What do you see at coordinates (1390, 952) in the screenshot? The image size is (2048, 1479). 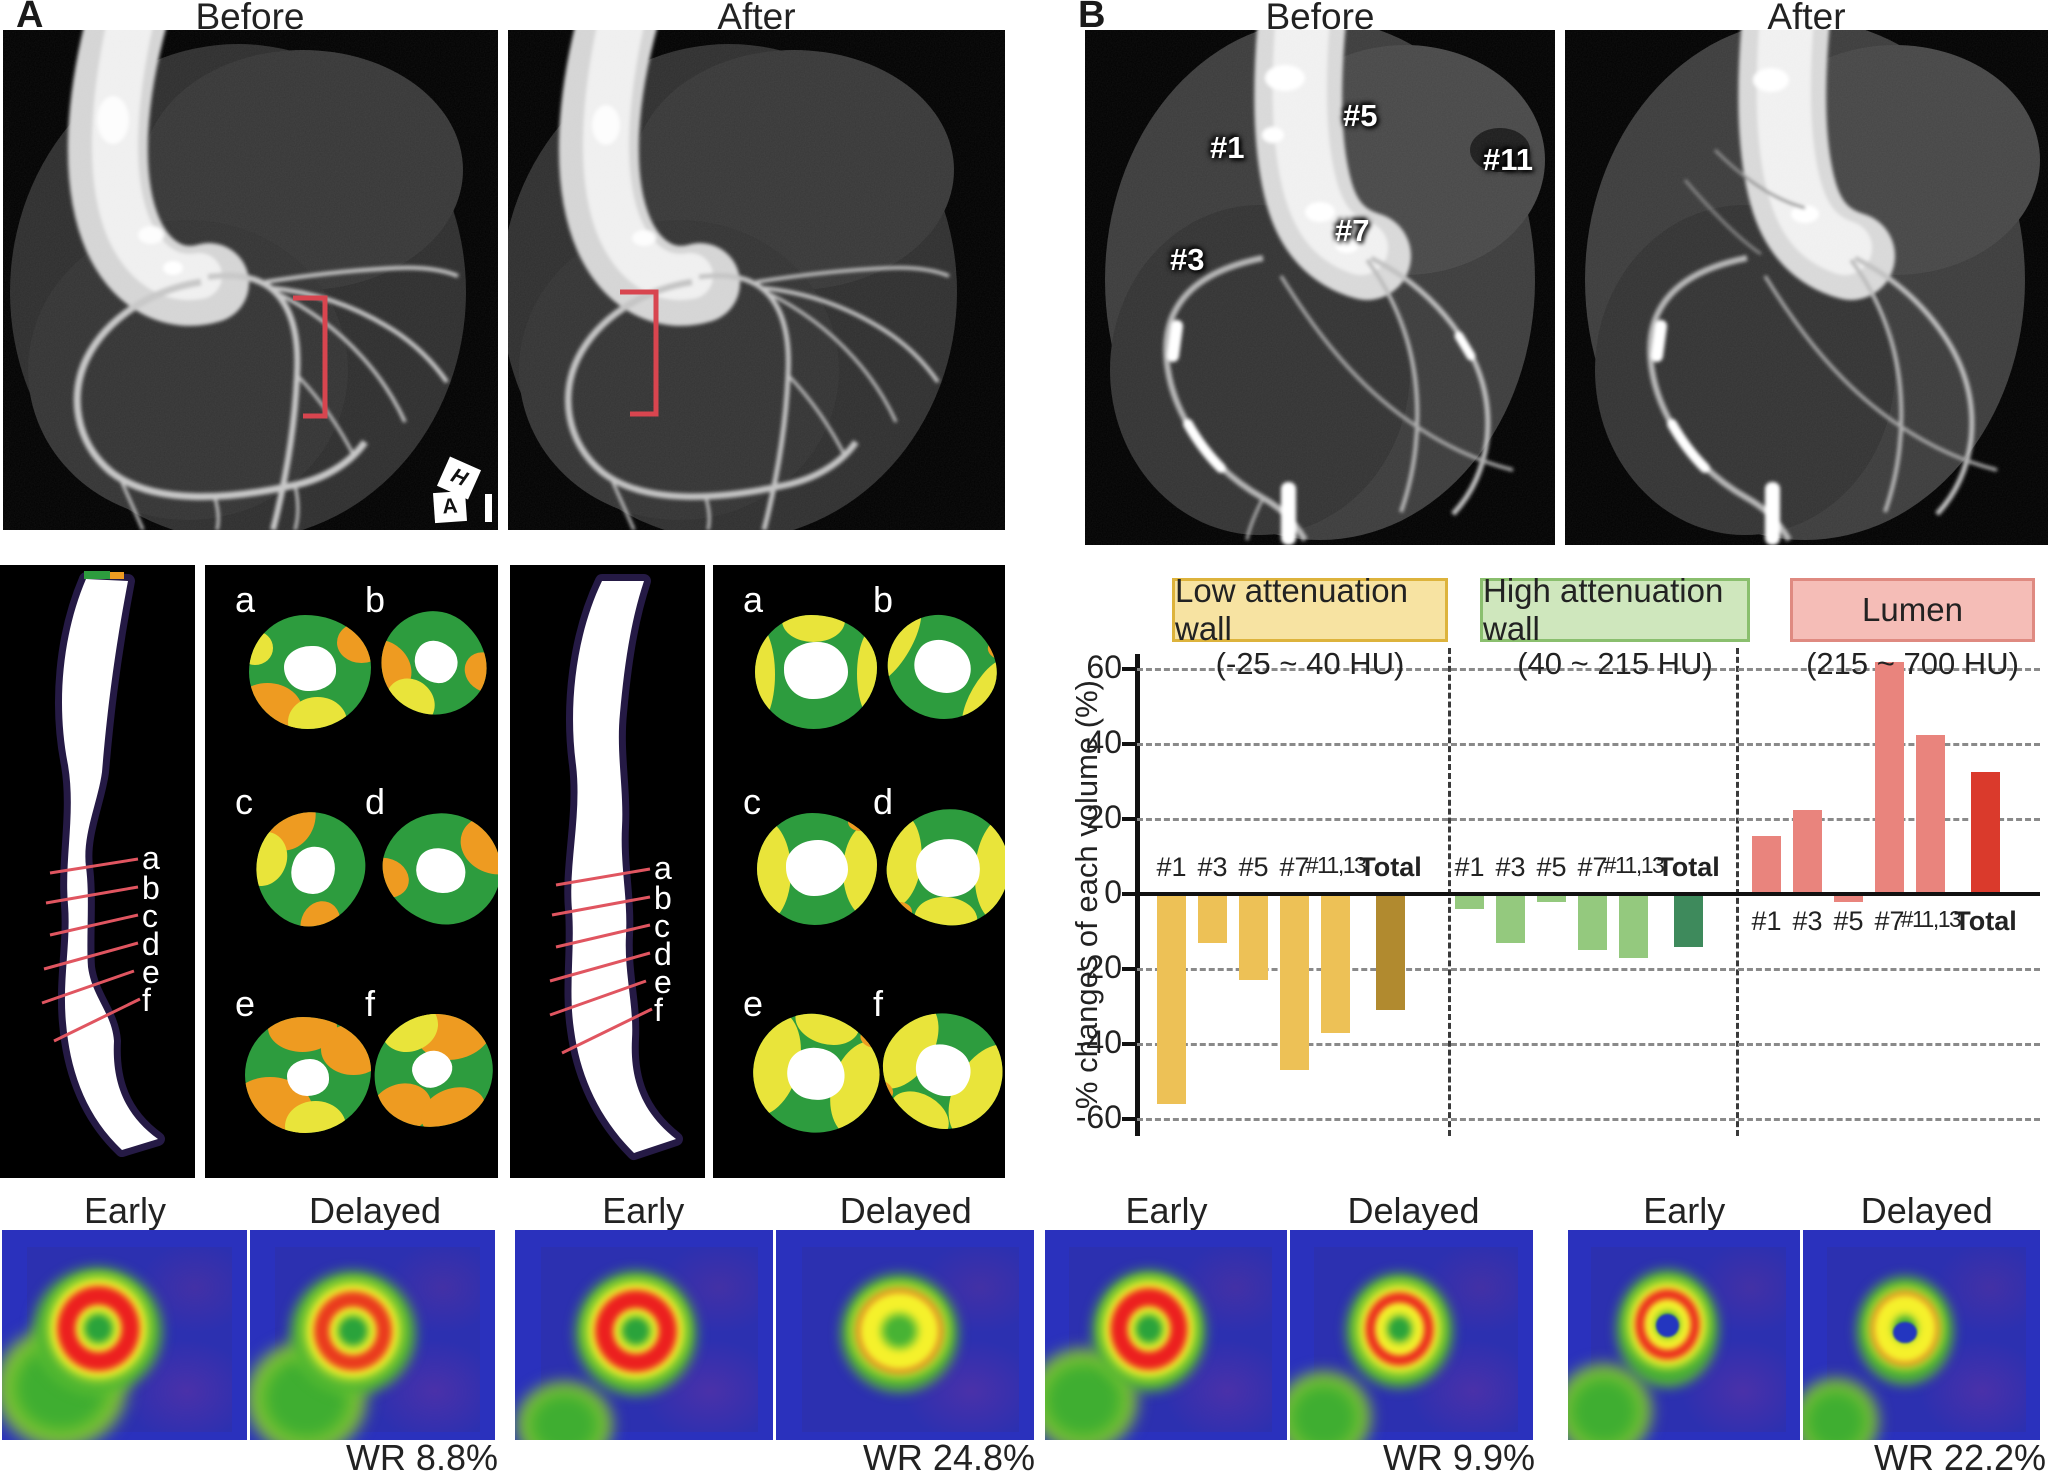 I see `bar-group1-Total` at bounding box center [1390, 952].